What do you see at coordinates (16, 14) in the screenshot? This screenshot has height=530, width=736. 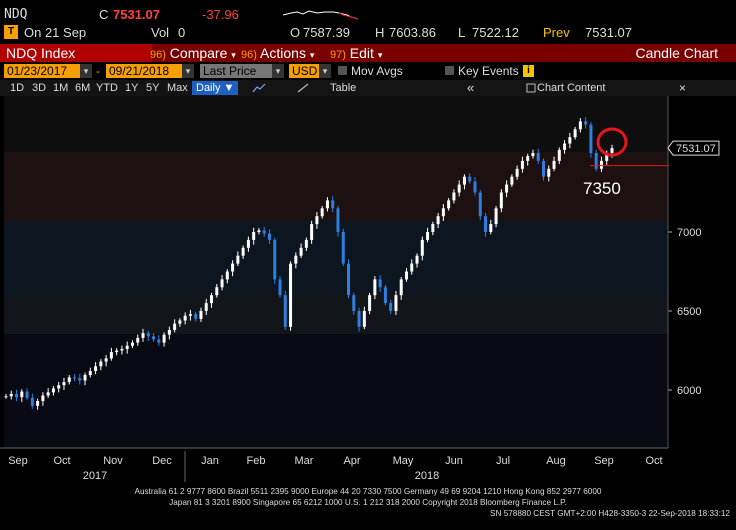 I see `ticker: NDQ` at bounding box center [16, 14].